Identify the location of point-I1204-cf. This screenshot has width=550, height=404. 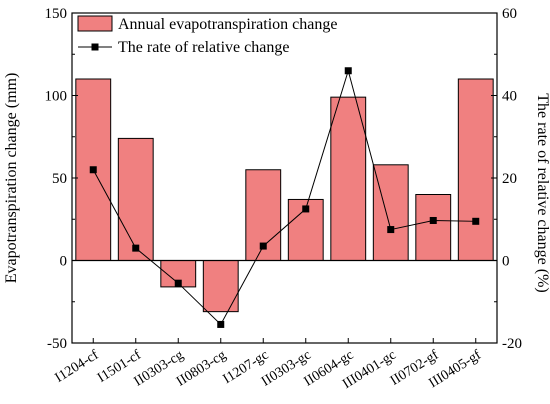
(93, 170).